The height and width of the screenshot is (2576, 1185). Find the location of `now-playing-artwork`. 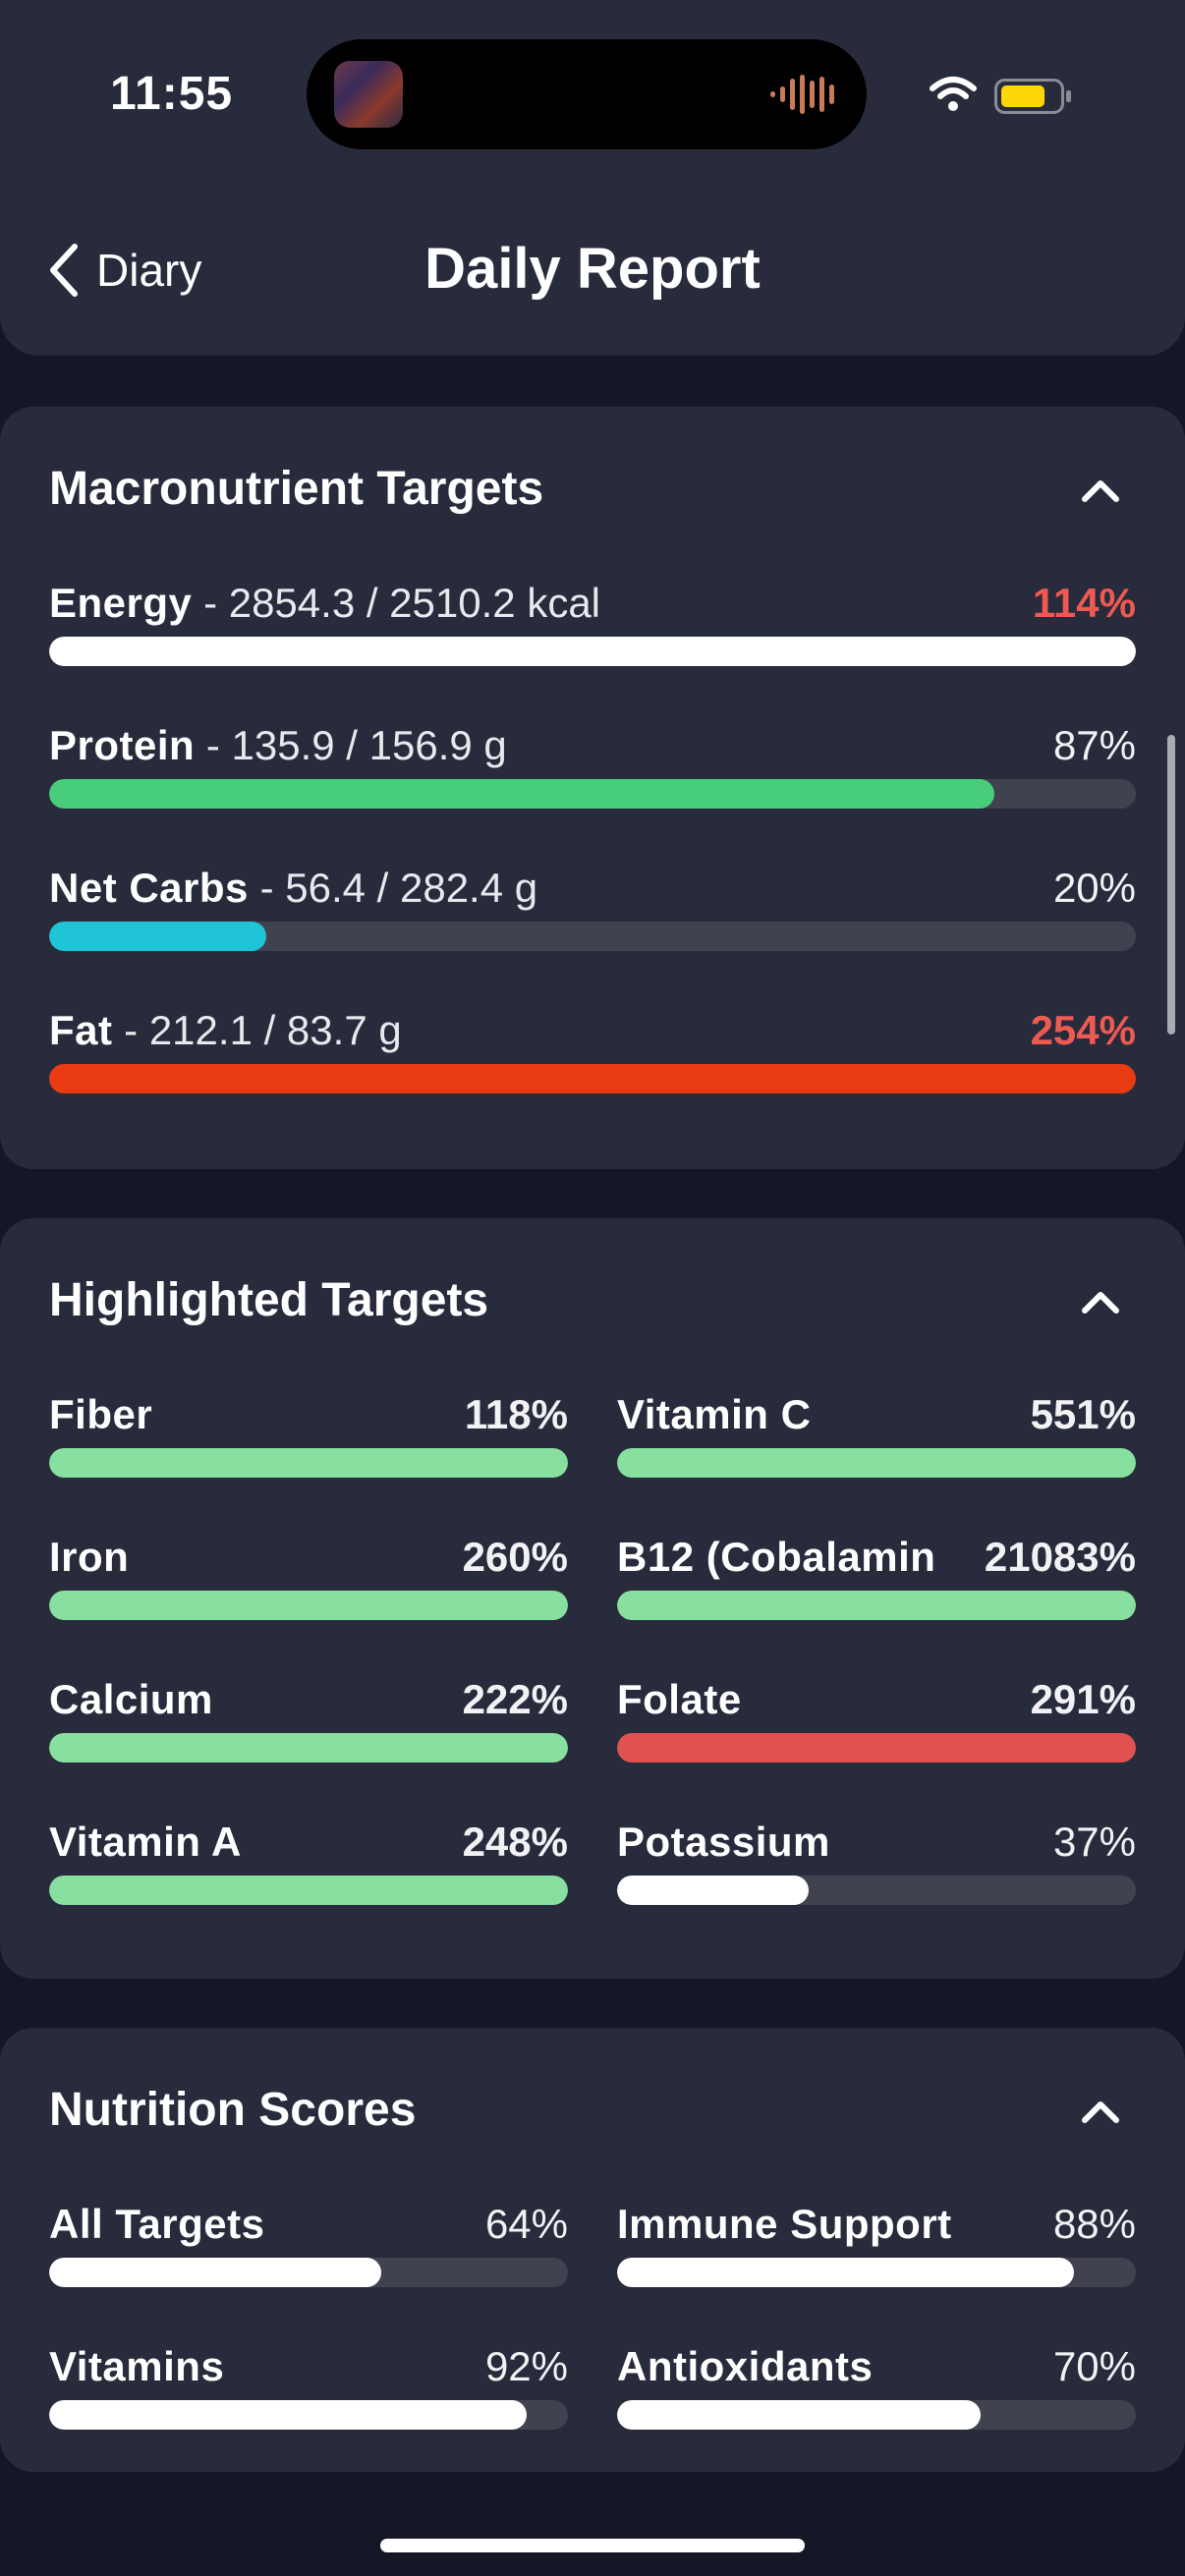

now-playing-artwork is located at coordinates (369, 94).